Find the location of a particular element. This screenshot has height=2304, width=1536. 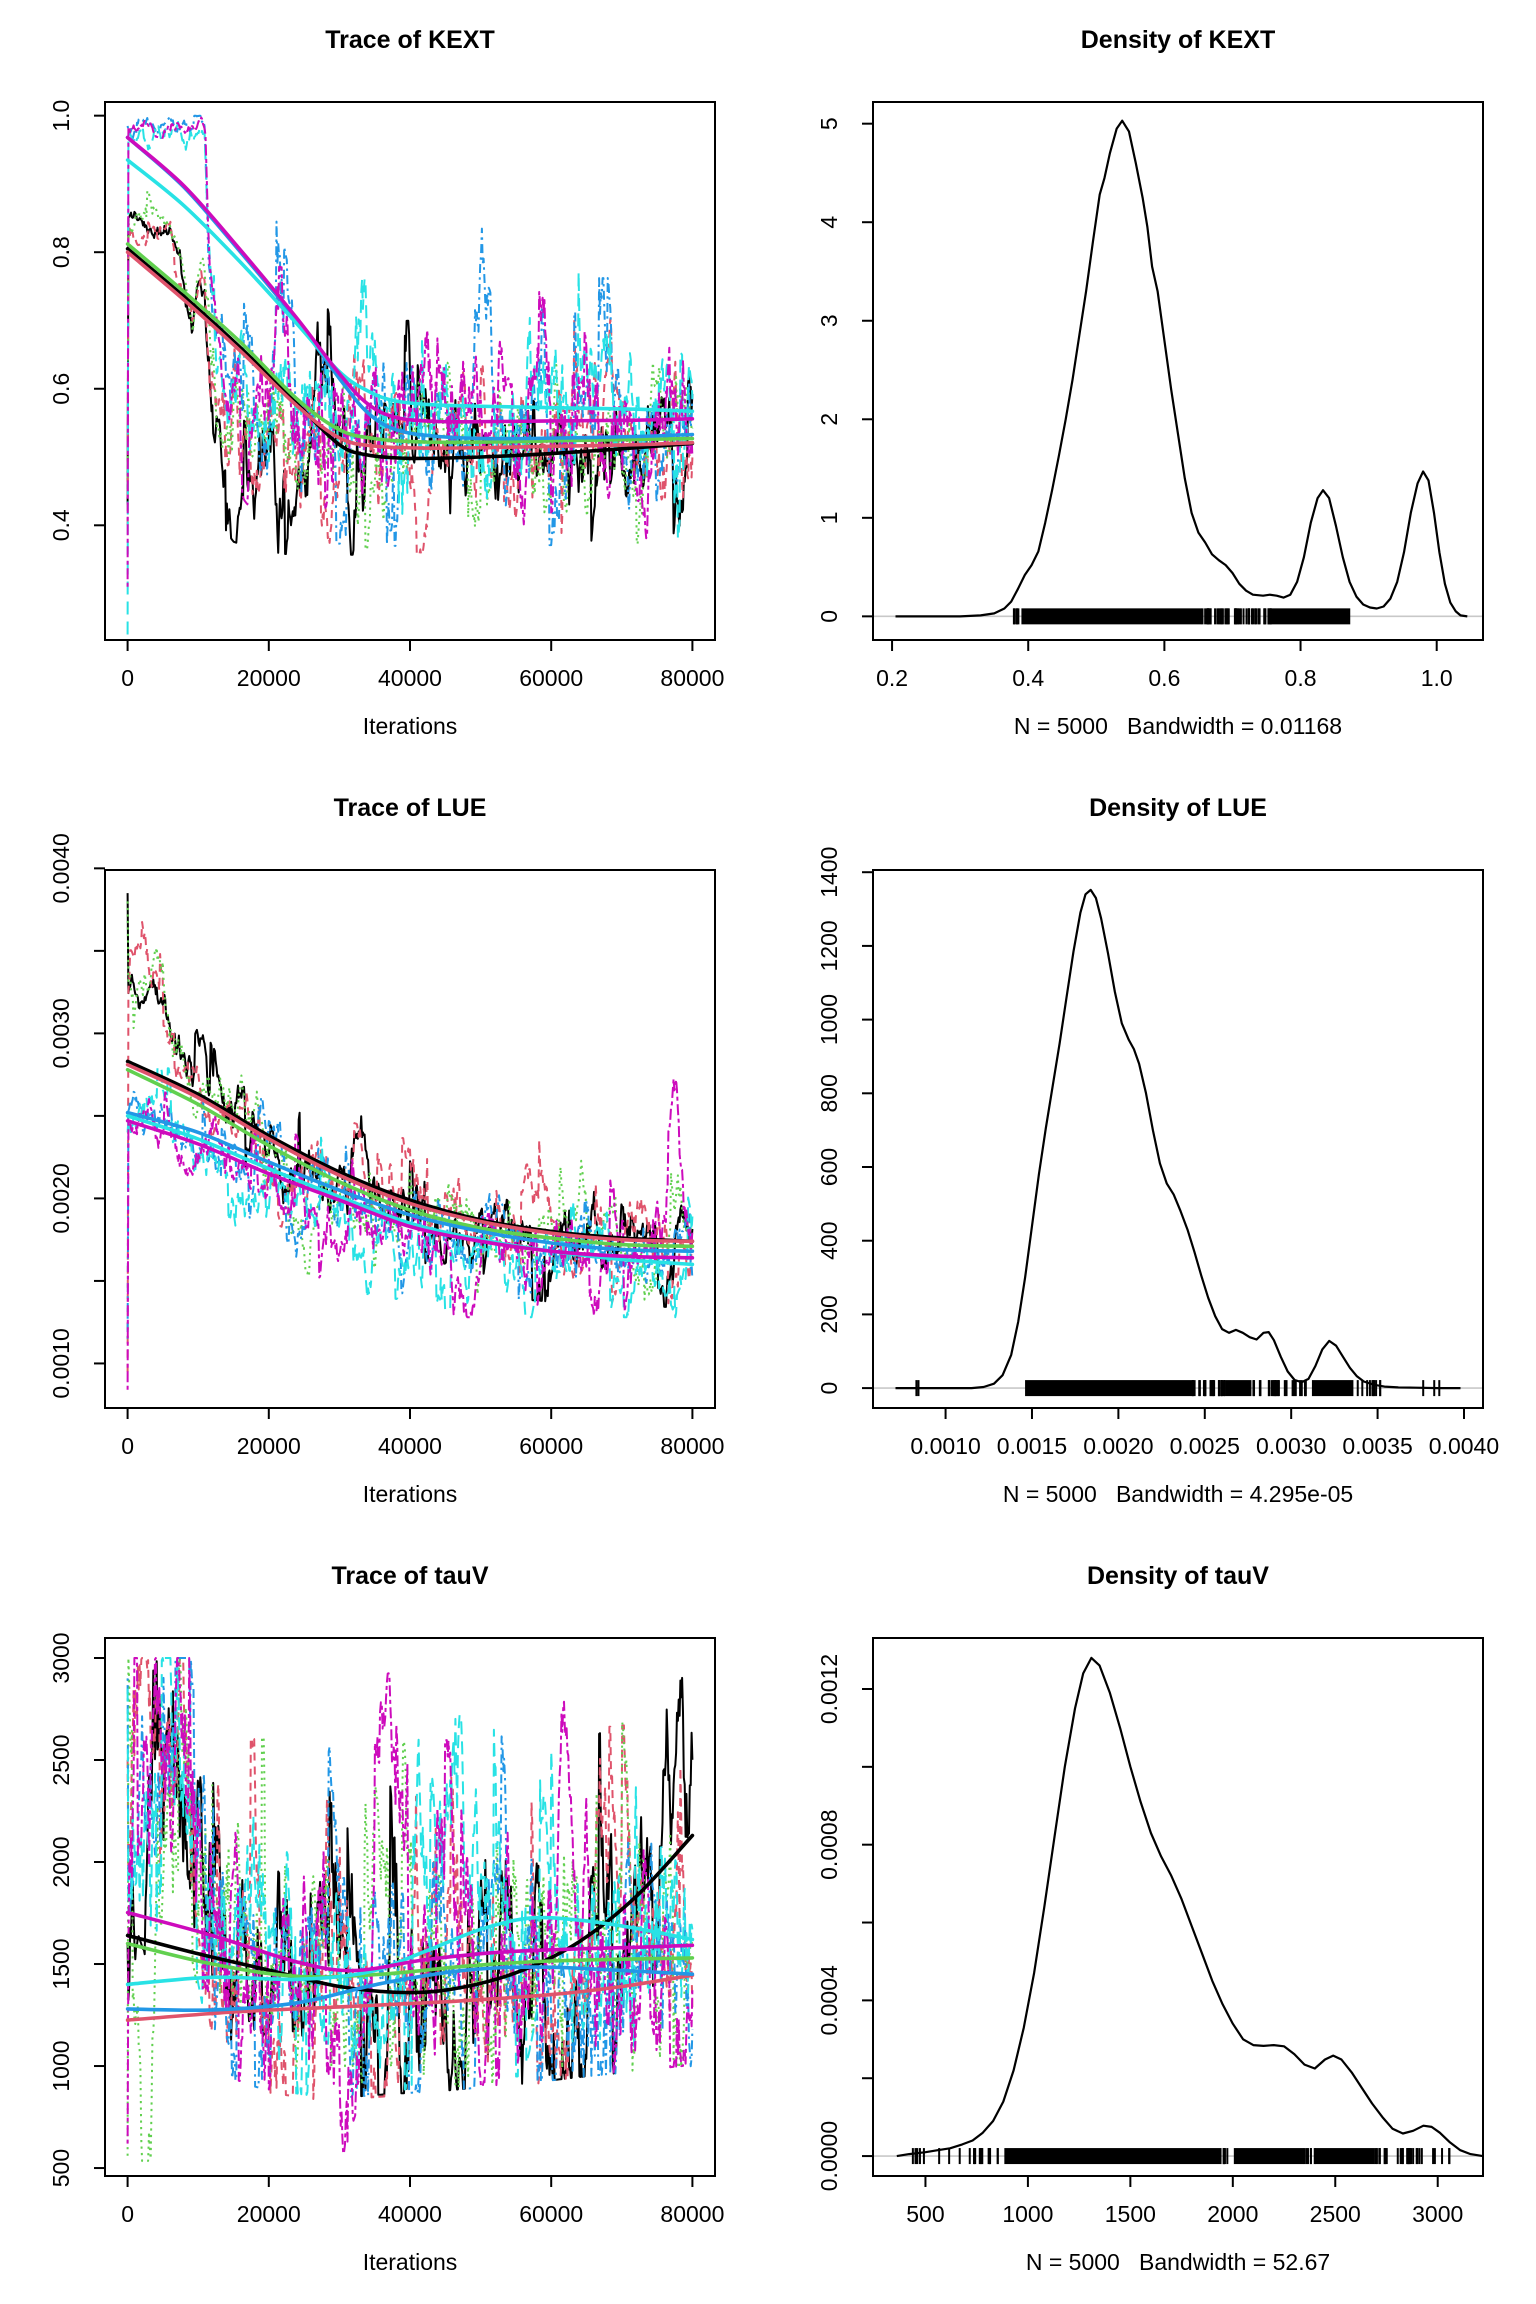

density-stats-label: N = 5000 Bandwidth = 4.295e-05 is located at coordinates (1178, 1494).